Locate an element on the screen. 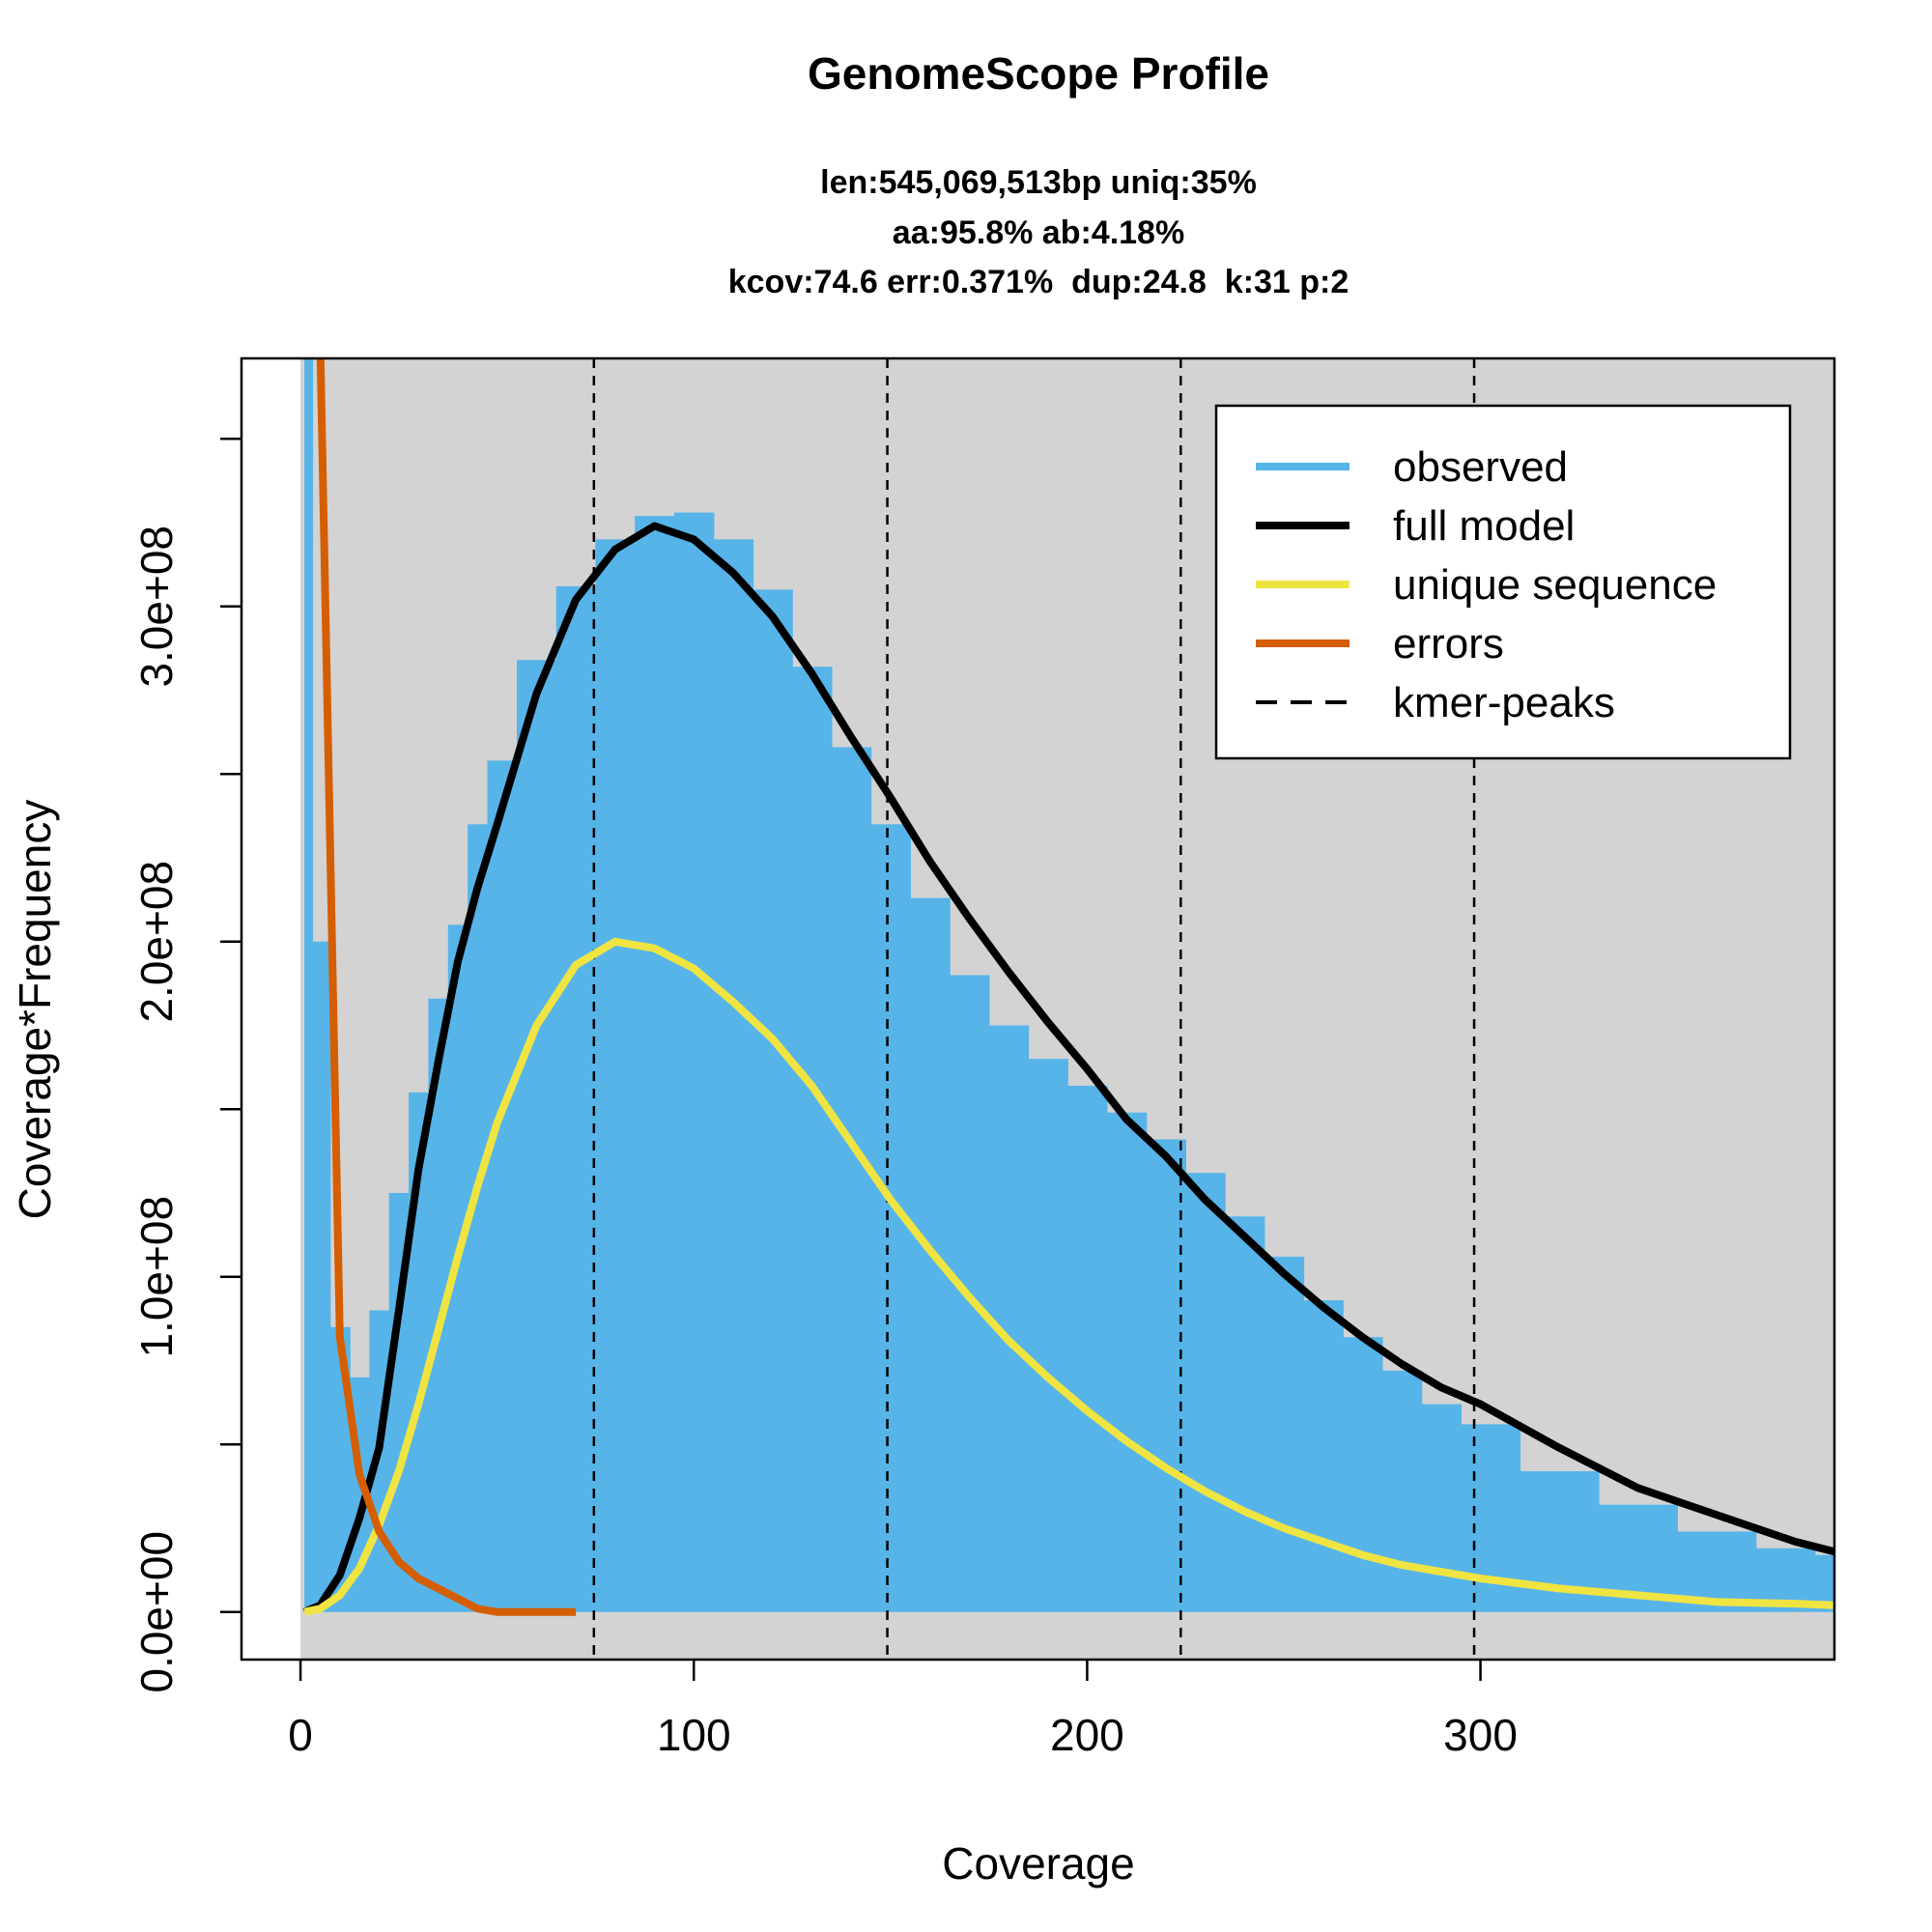 The height and width of the screenshot is (1932, 1932). y-tick-label: 3.0e+08 is located at coordinates (156, 607).